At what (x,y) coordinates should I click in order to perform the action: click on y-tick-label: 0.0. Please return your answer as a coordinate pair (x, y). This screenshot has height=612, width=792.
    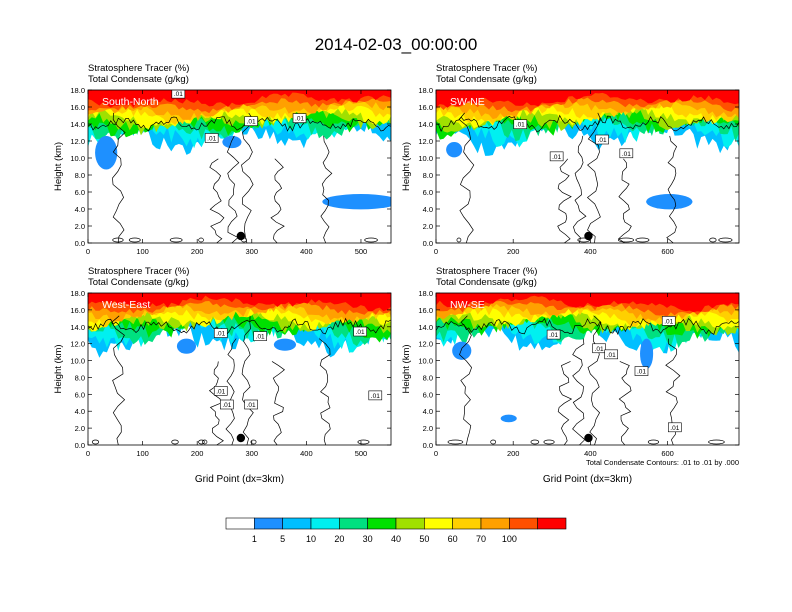
    Looking at the image, I should click on (80, 445).